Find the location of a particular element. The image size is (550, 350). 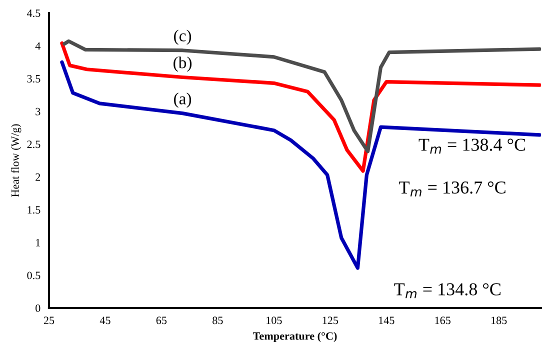

annotation: T$_{m}$ = 134.8 °C is located at coordinates (447, 290).